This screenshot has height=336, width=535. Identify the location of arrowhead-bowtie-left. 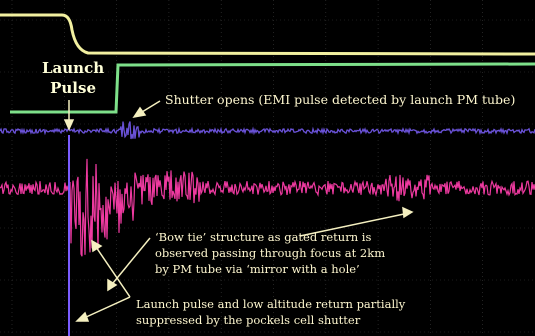
(112, 285).